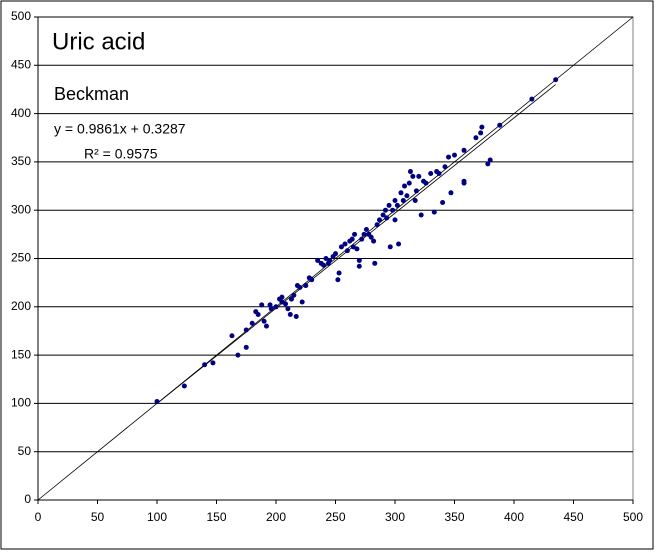 This screenshot has height=556, width=655. What do you see at coordinates (276, 517) in the screenshot?
I see `x-tick-label: 200` at bounding box center [276, 517].